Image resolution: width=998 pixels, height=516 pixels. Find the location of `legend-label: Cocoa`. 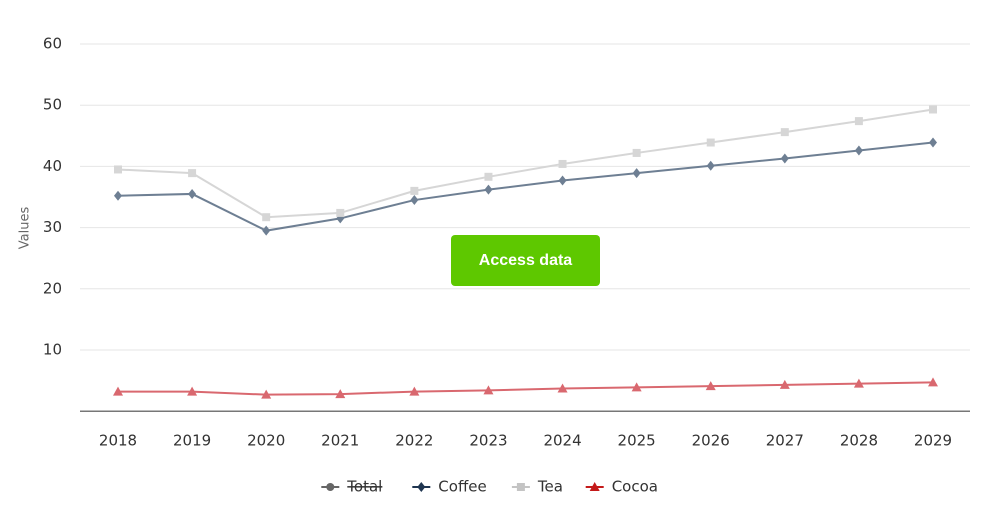

legend-label: Cocoa is located at coordinates (635, 487).